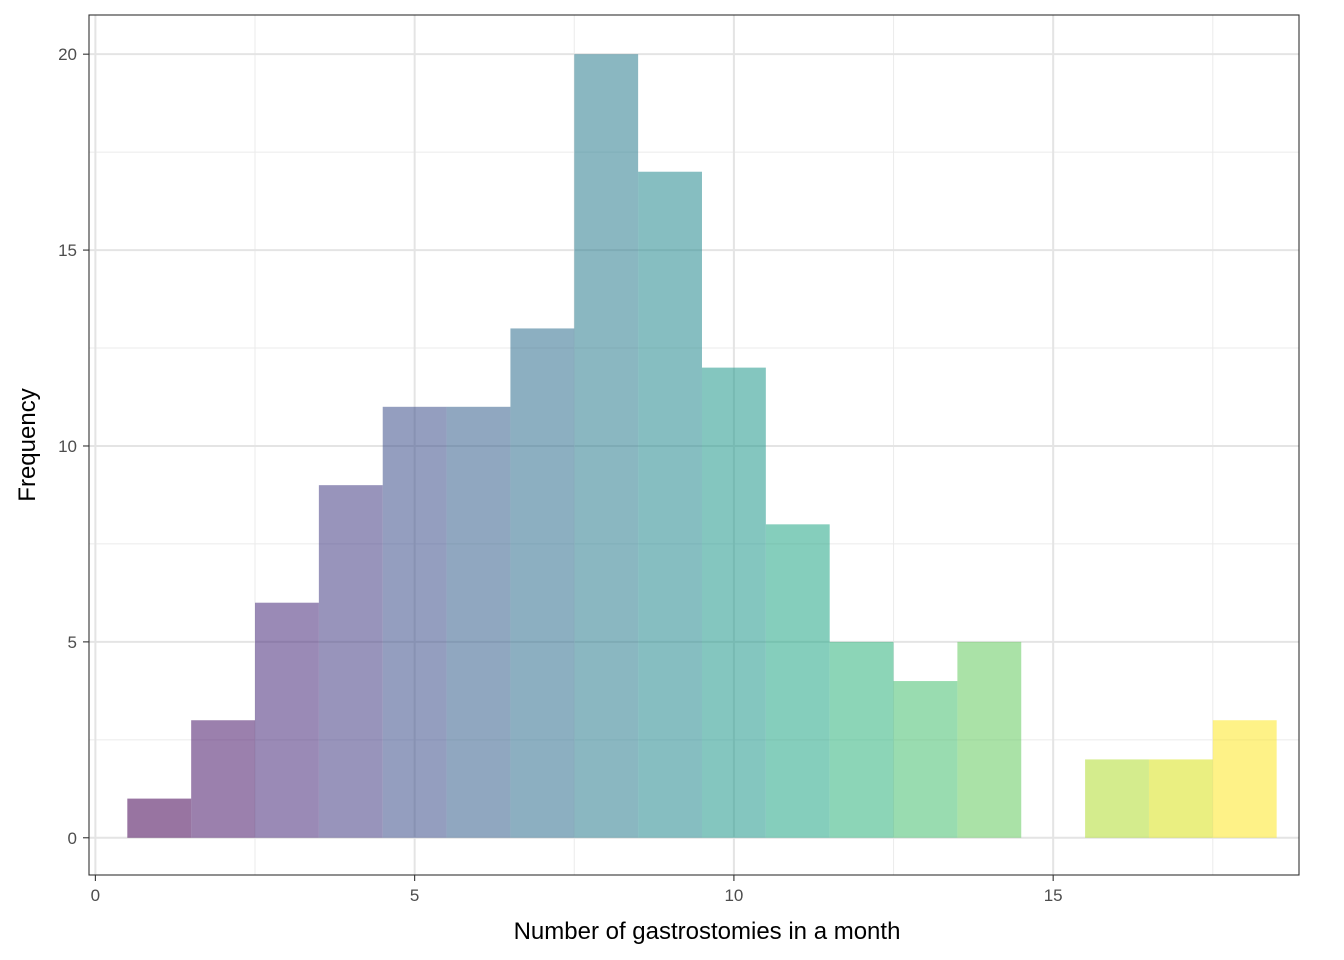 The width and height of the screenshot is (1344, 960). Describe the element at coordinates (72, 838) in the screenshot. I see `y-tick-label: 0` at that location.